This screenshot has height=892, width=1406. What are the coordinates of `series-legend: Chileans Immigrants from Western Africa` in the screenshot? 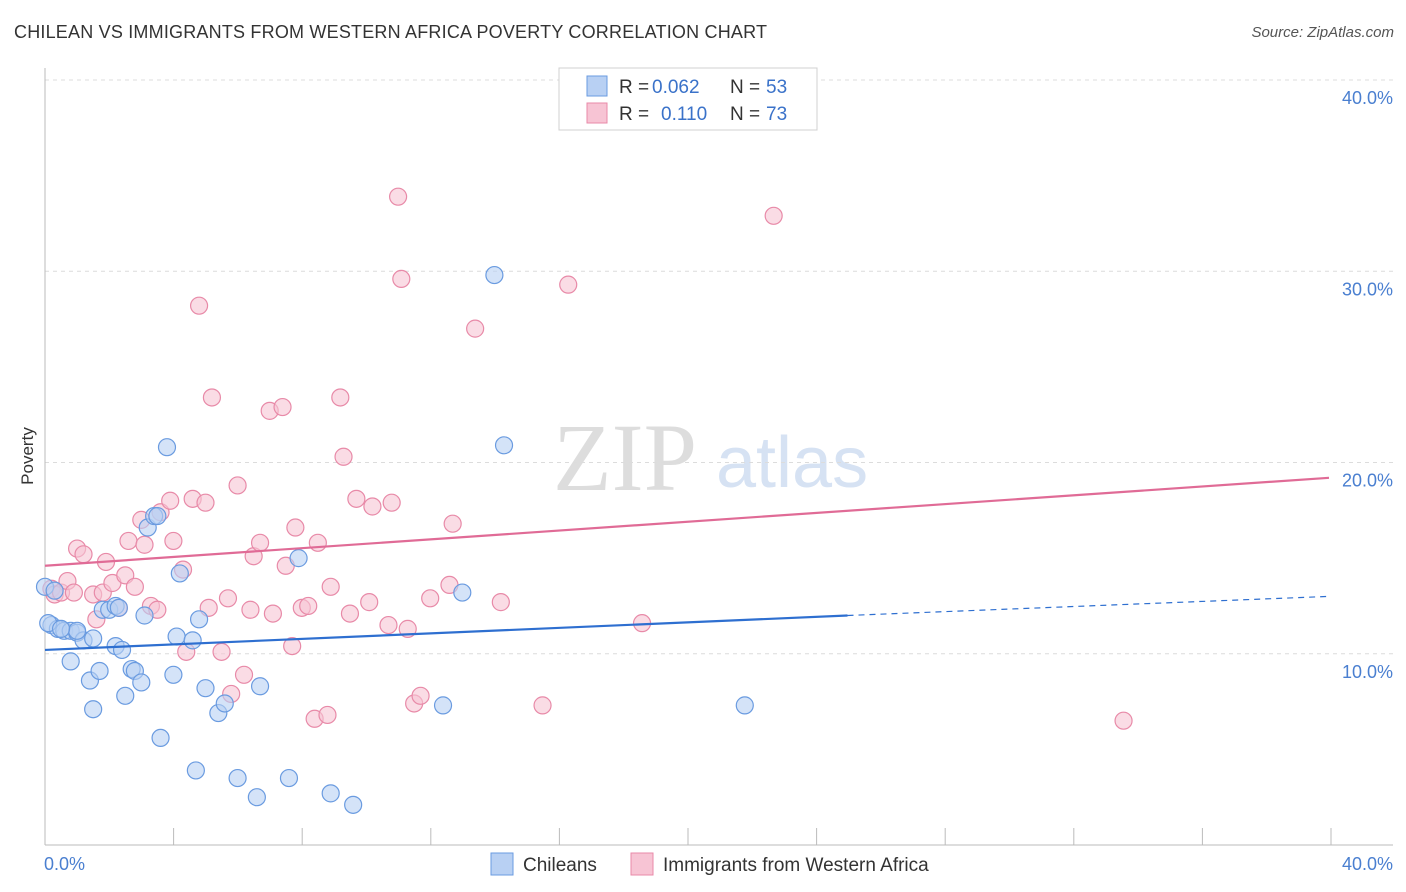 It's located at (709, 864).